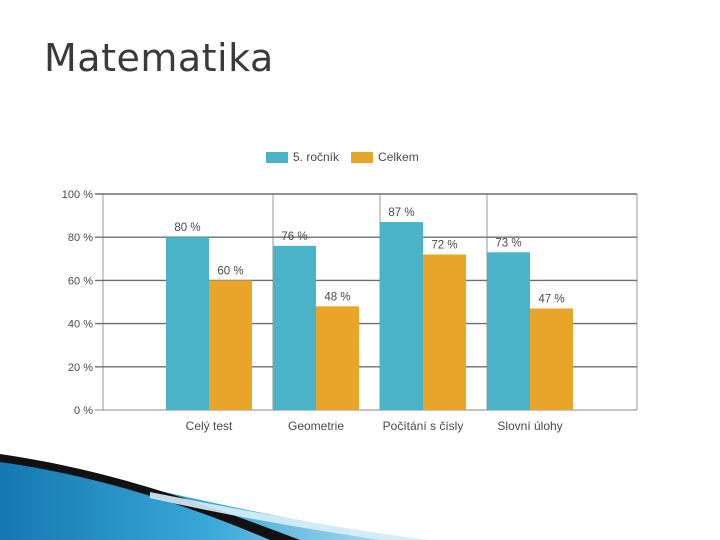  What do you see at coordinates (80, 281) in the screenshot?
I see `y-tick-label: 60 %` at bounding box center [80, 281].